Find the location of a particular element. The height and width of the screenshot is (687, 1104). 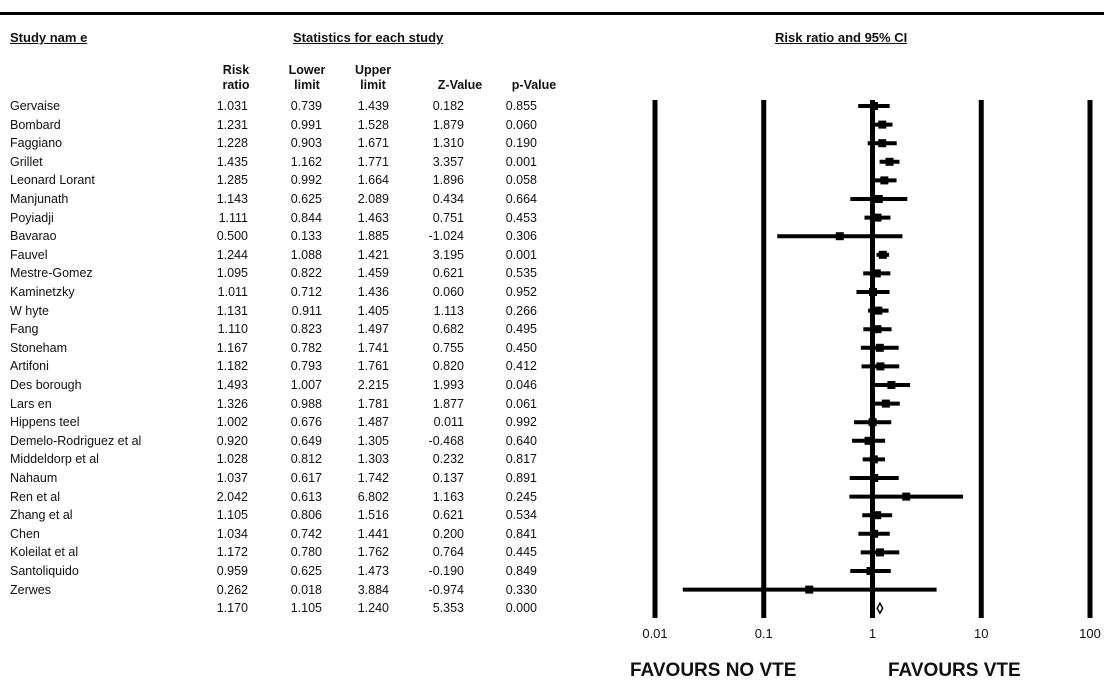

x-tick-label: 10 is located at coordinates (981, 633).